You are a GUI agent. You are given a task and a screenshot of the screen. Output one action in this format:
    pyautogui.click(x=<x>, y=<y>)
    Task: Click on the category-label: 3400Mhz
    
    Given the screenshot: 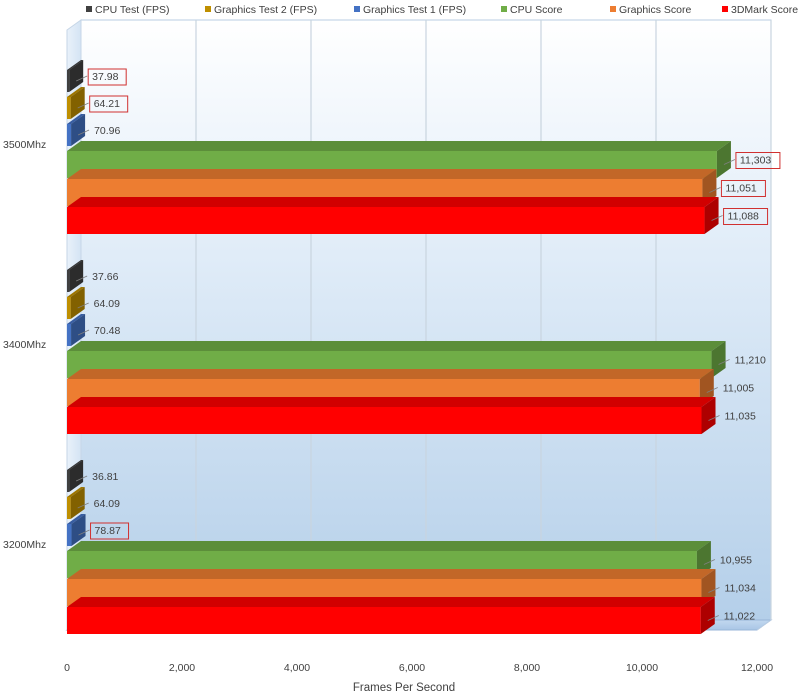 What is the action you would take?
    pyautogui.click(x=24, y=345)
    